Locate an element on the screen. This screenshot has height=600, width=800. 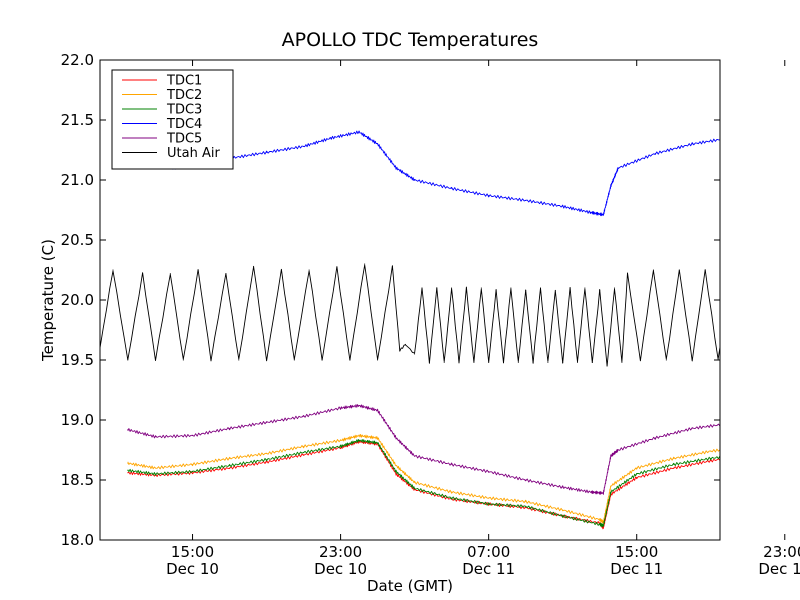
y-tick-label: 21.5 is located at coordinates (77, 120).